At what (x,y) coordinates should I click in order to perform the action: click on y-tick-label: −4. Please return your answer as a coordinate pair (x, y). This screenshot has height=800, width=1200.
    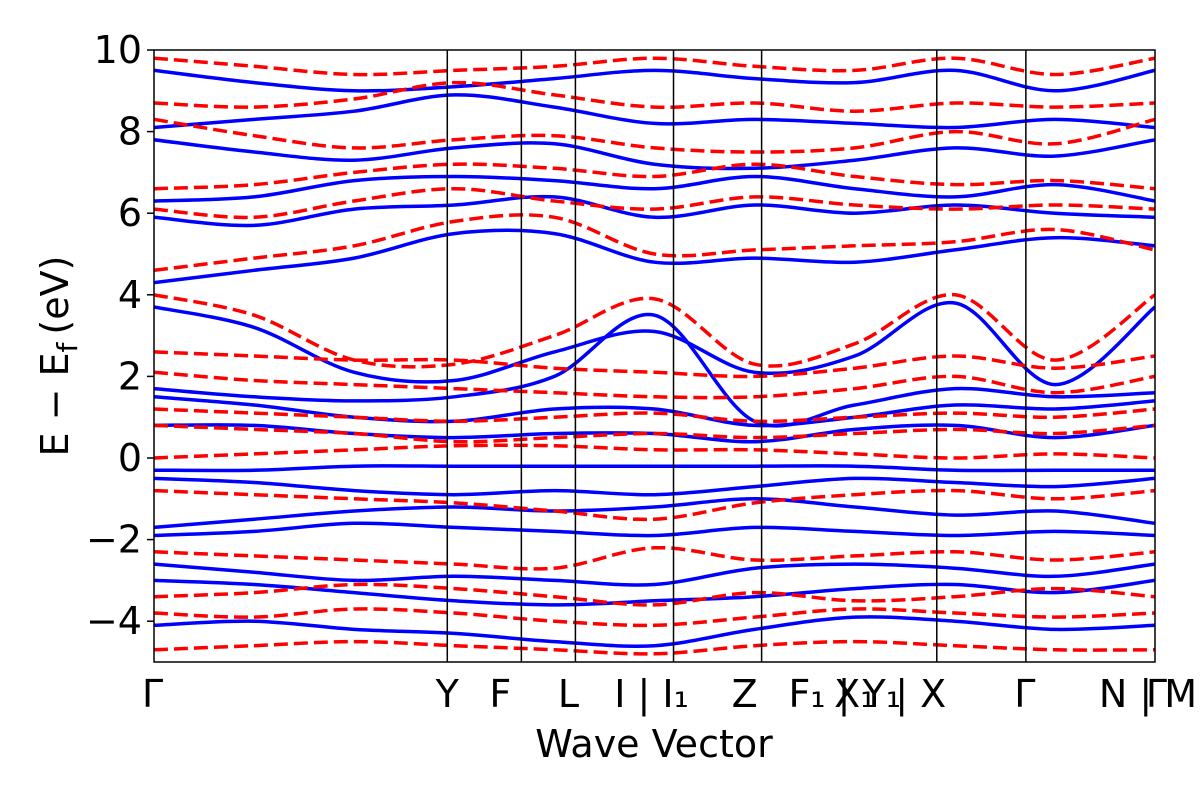
    Looking at the image, I should click on (114, 621).